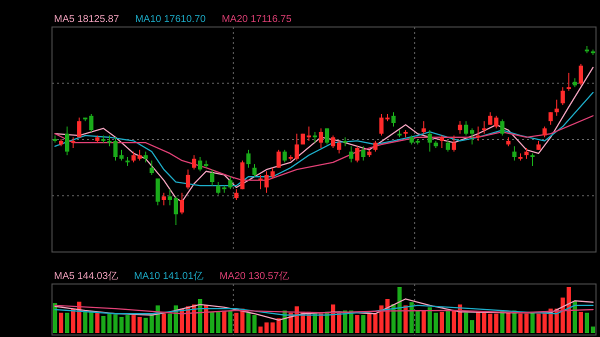  Describe the element at coordinates (86, 276) in the screenshot. I see `legend: MA5 144.03亿` at that location.